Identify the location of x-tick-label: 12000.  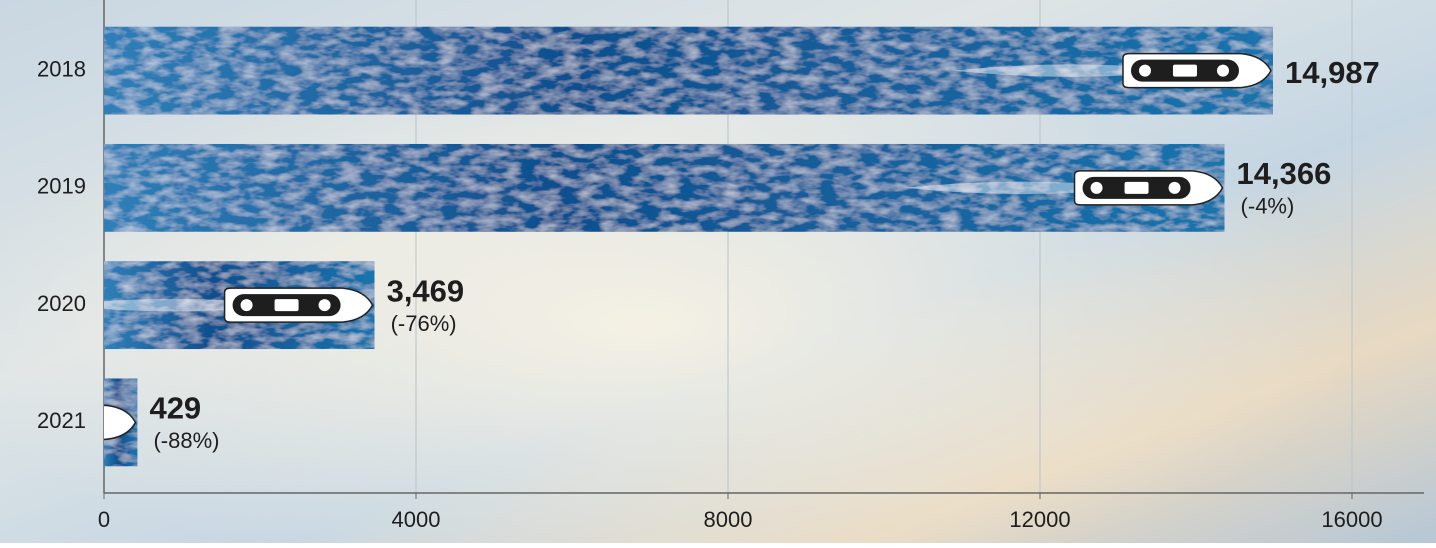
(1039, 519).